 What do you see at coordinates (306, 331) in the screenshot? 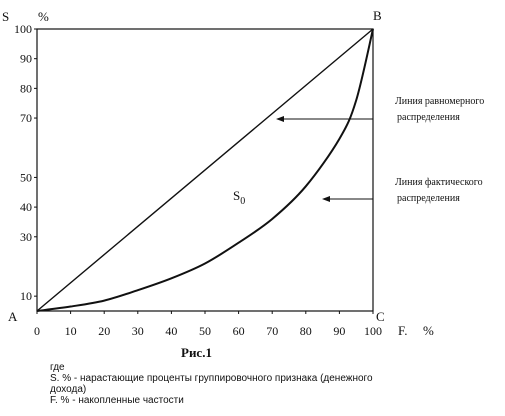
I see `x-tick-label: 80` at bounding box center [306, 331].